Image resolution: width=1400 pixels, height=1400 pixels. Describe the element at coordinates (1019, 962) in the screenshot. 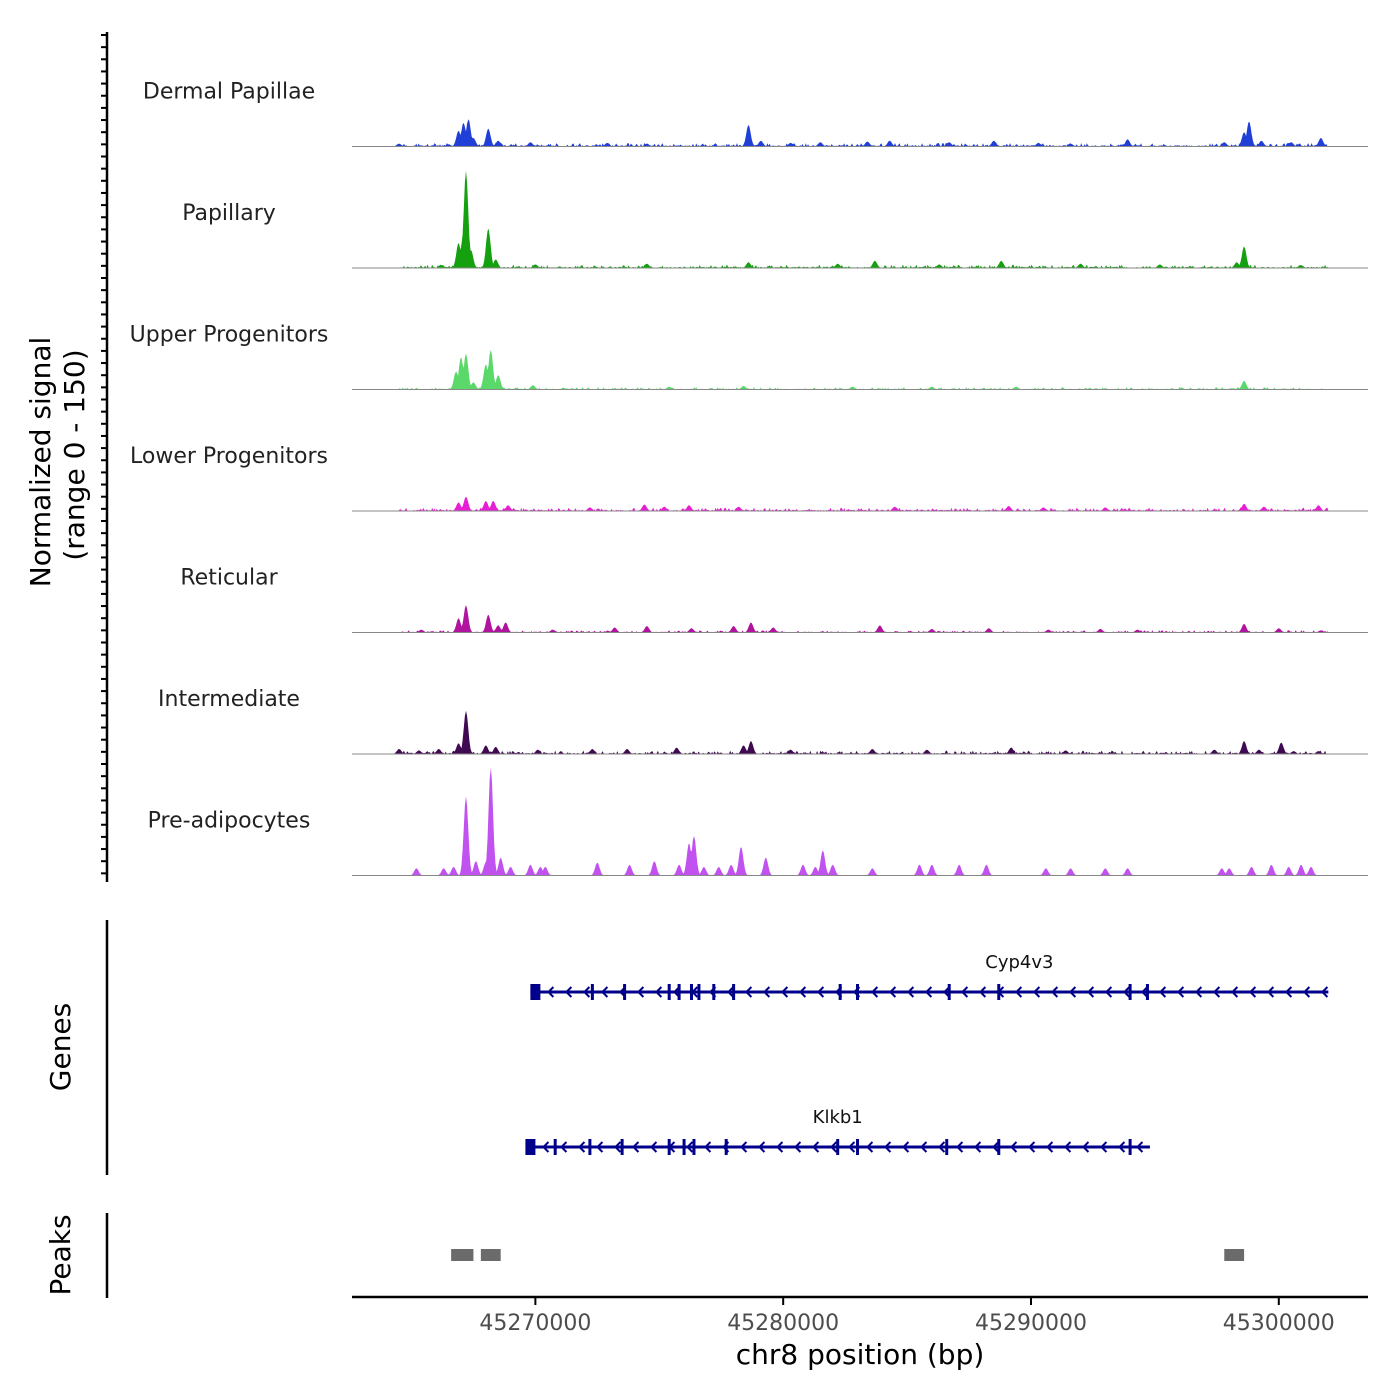

I see `gene-label: Cyp4v3` at that location.